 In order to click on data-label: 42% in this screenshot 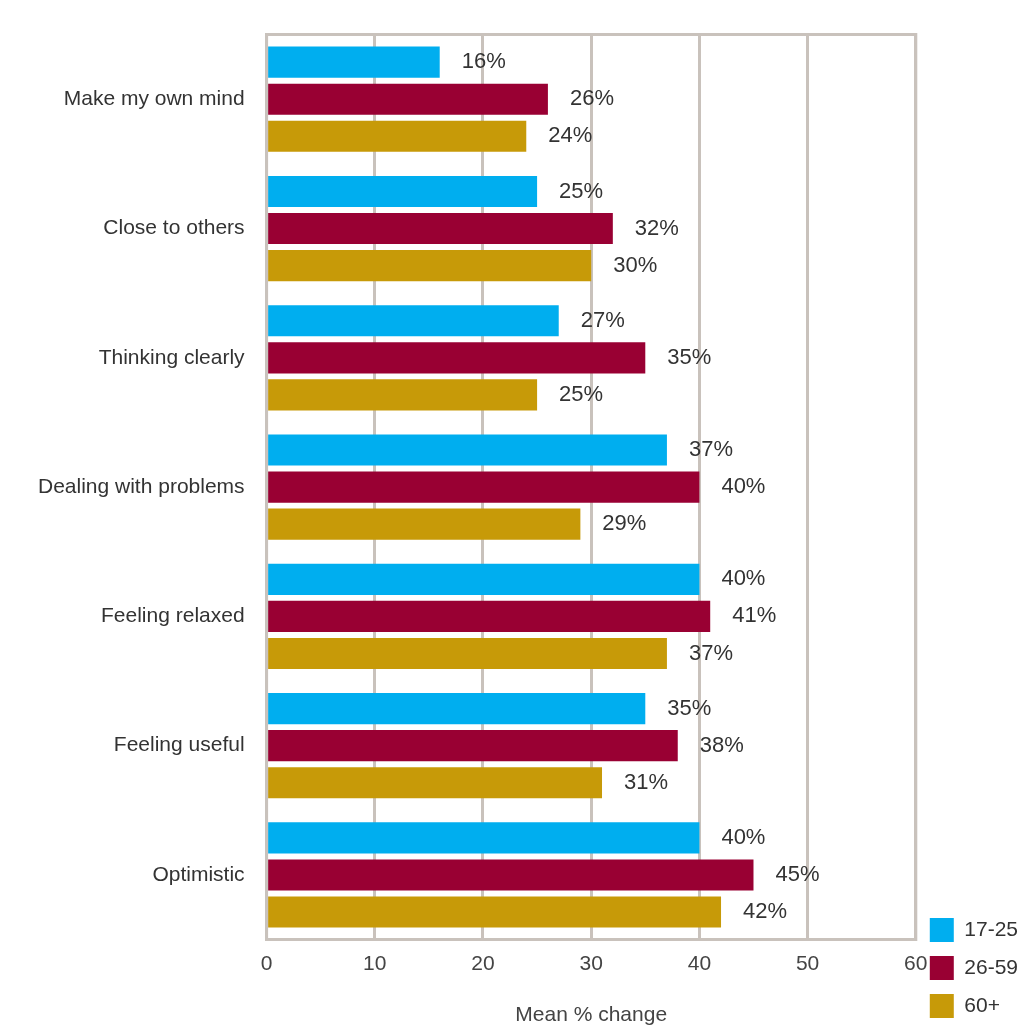, I will do `click(765, 911)`.